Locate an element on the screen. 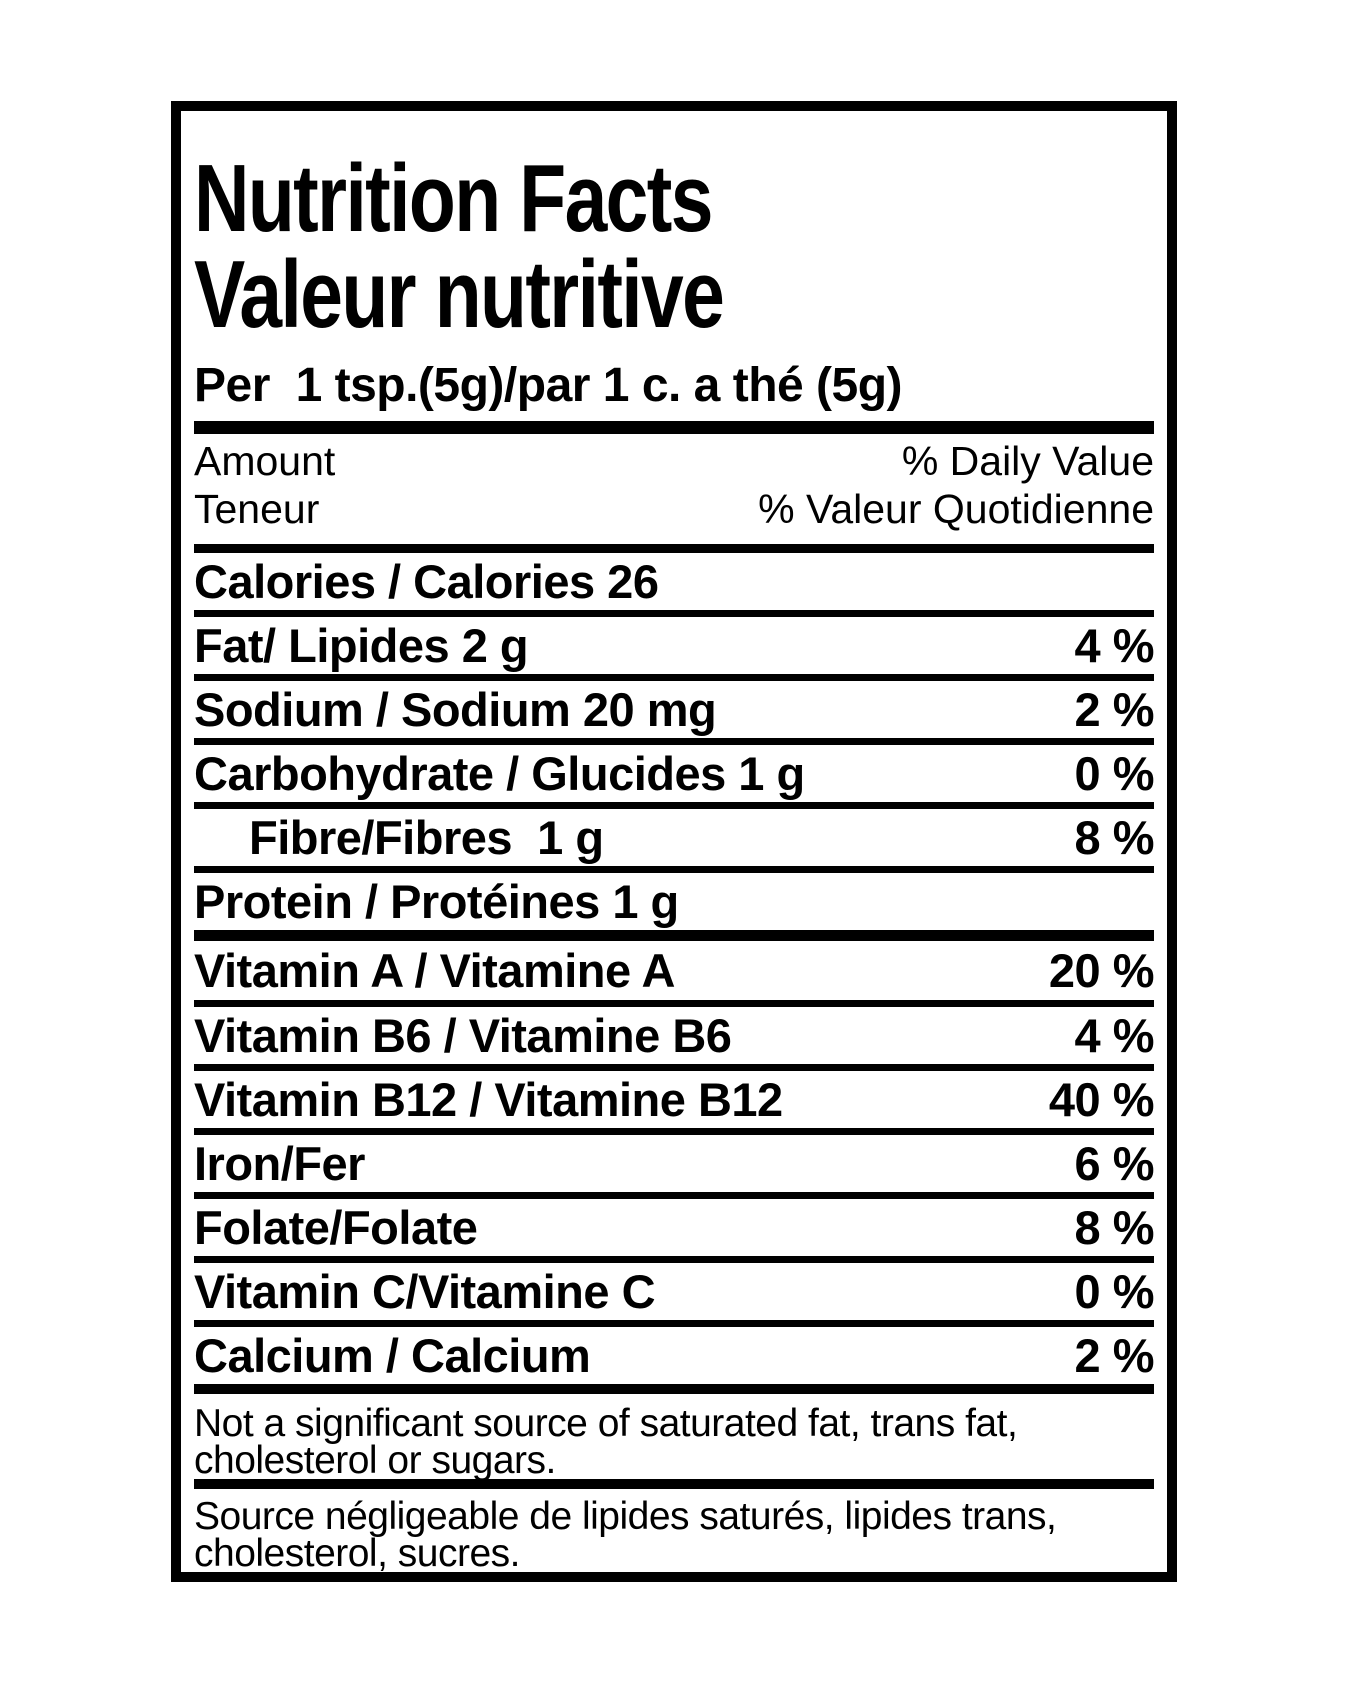 The image size is (1346, 1683). footnote-english-line2: cholesterol or sugars. is located at coordinates (375, 1460).